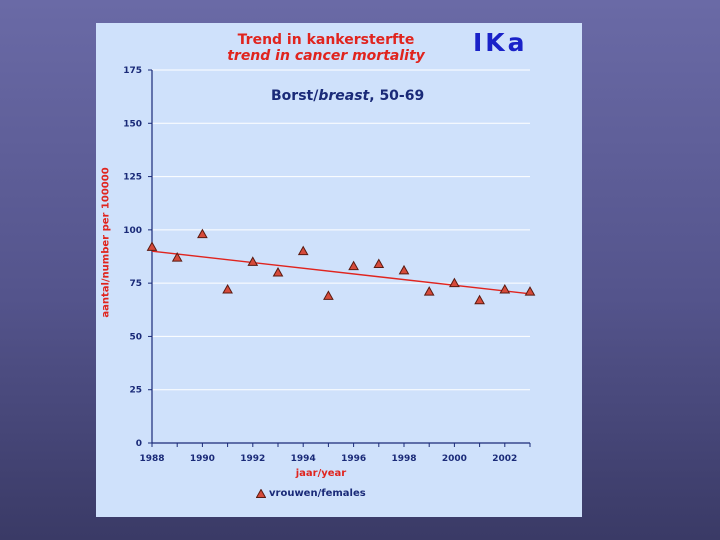 This screenshot has height=540, width=720. I want to click on x-tick-label: 1988, so click(151, 459).